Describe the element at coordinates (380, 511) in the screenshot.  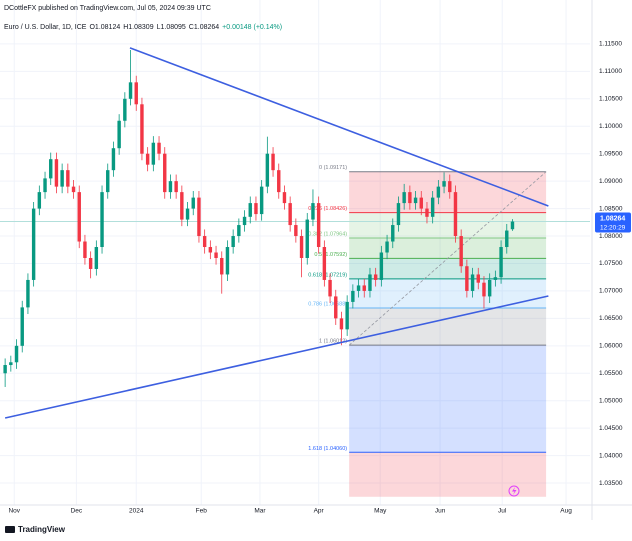
I see `x-tick-label: May` at that location.